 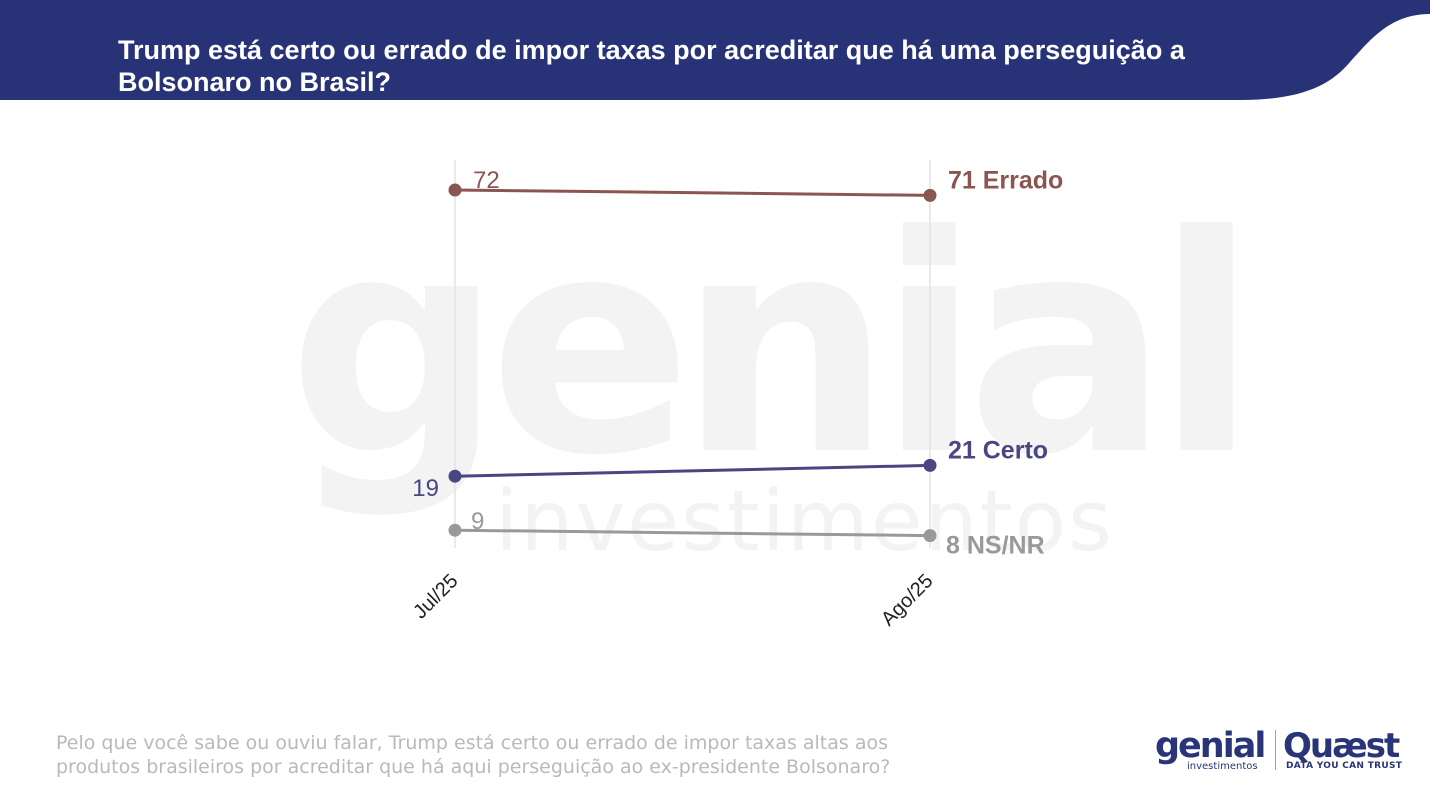 What do you see at coordinates (435, 596) in the screenshot?
I see `x-tick-label: Jul/25` at bounding box center [435, 596].